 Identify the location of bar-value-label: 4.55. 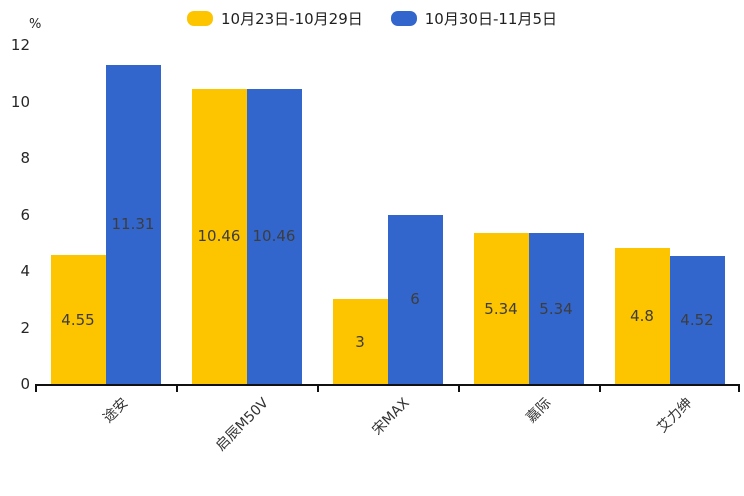
(78, 319).